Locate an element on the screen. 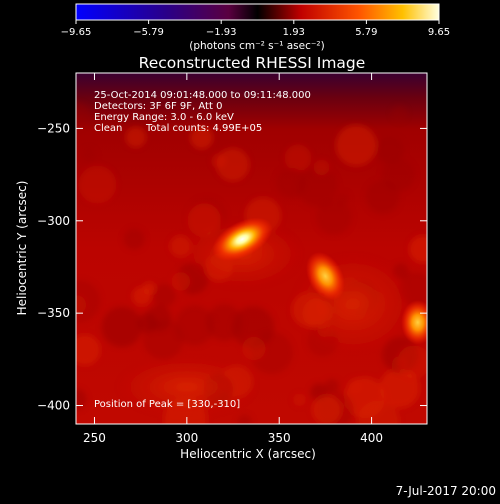 This screenshot has width=500, height=504. info-clean-label: Clean is located at coordinates (108, 128).